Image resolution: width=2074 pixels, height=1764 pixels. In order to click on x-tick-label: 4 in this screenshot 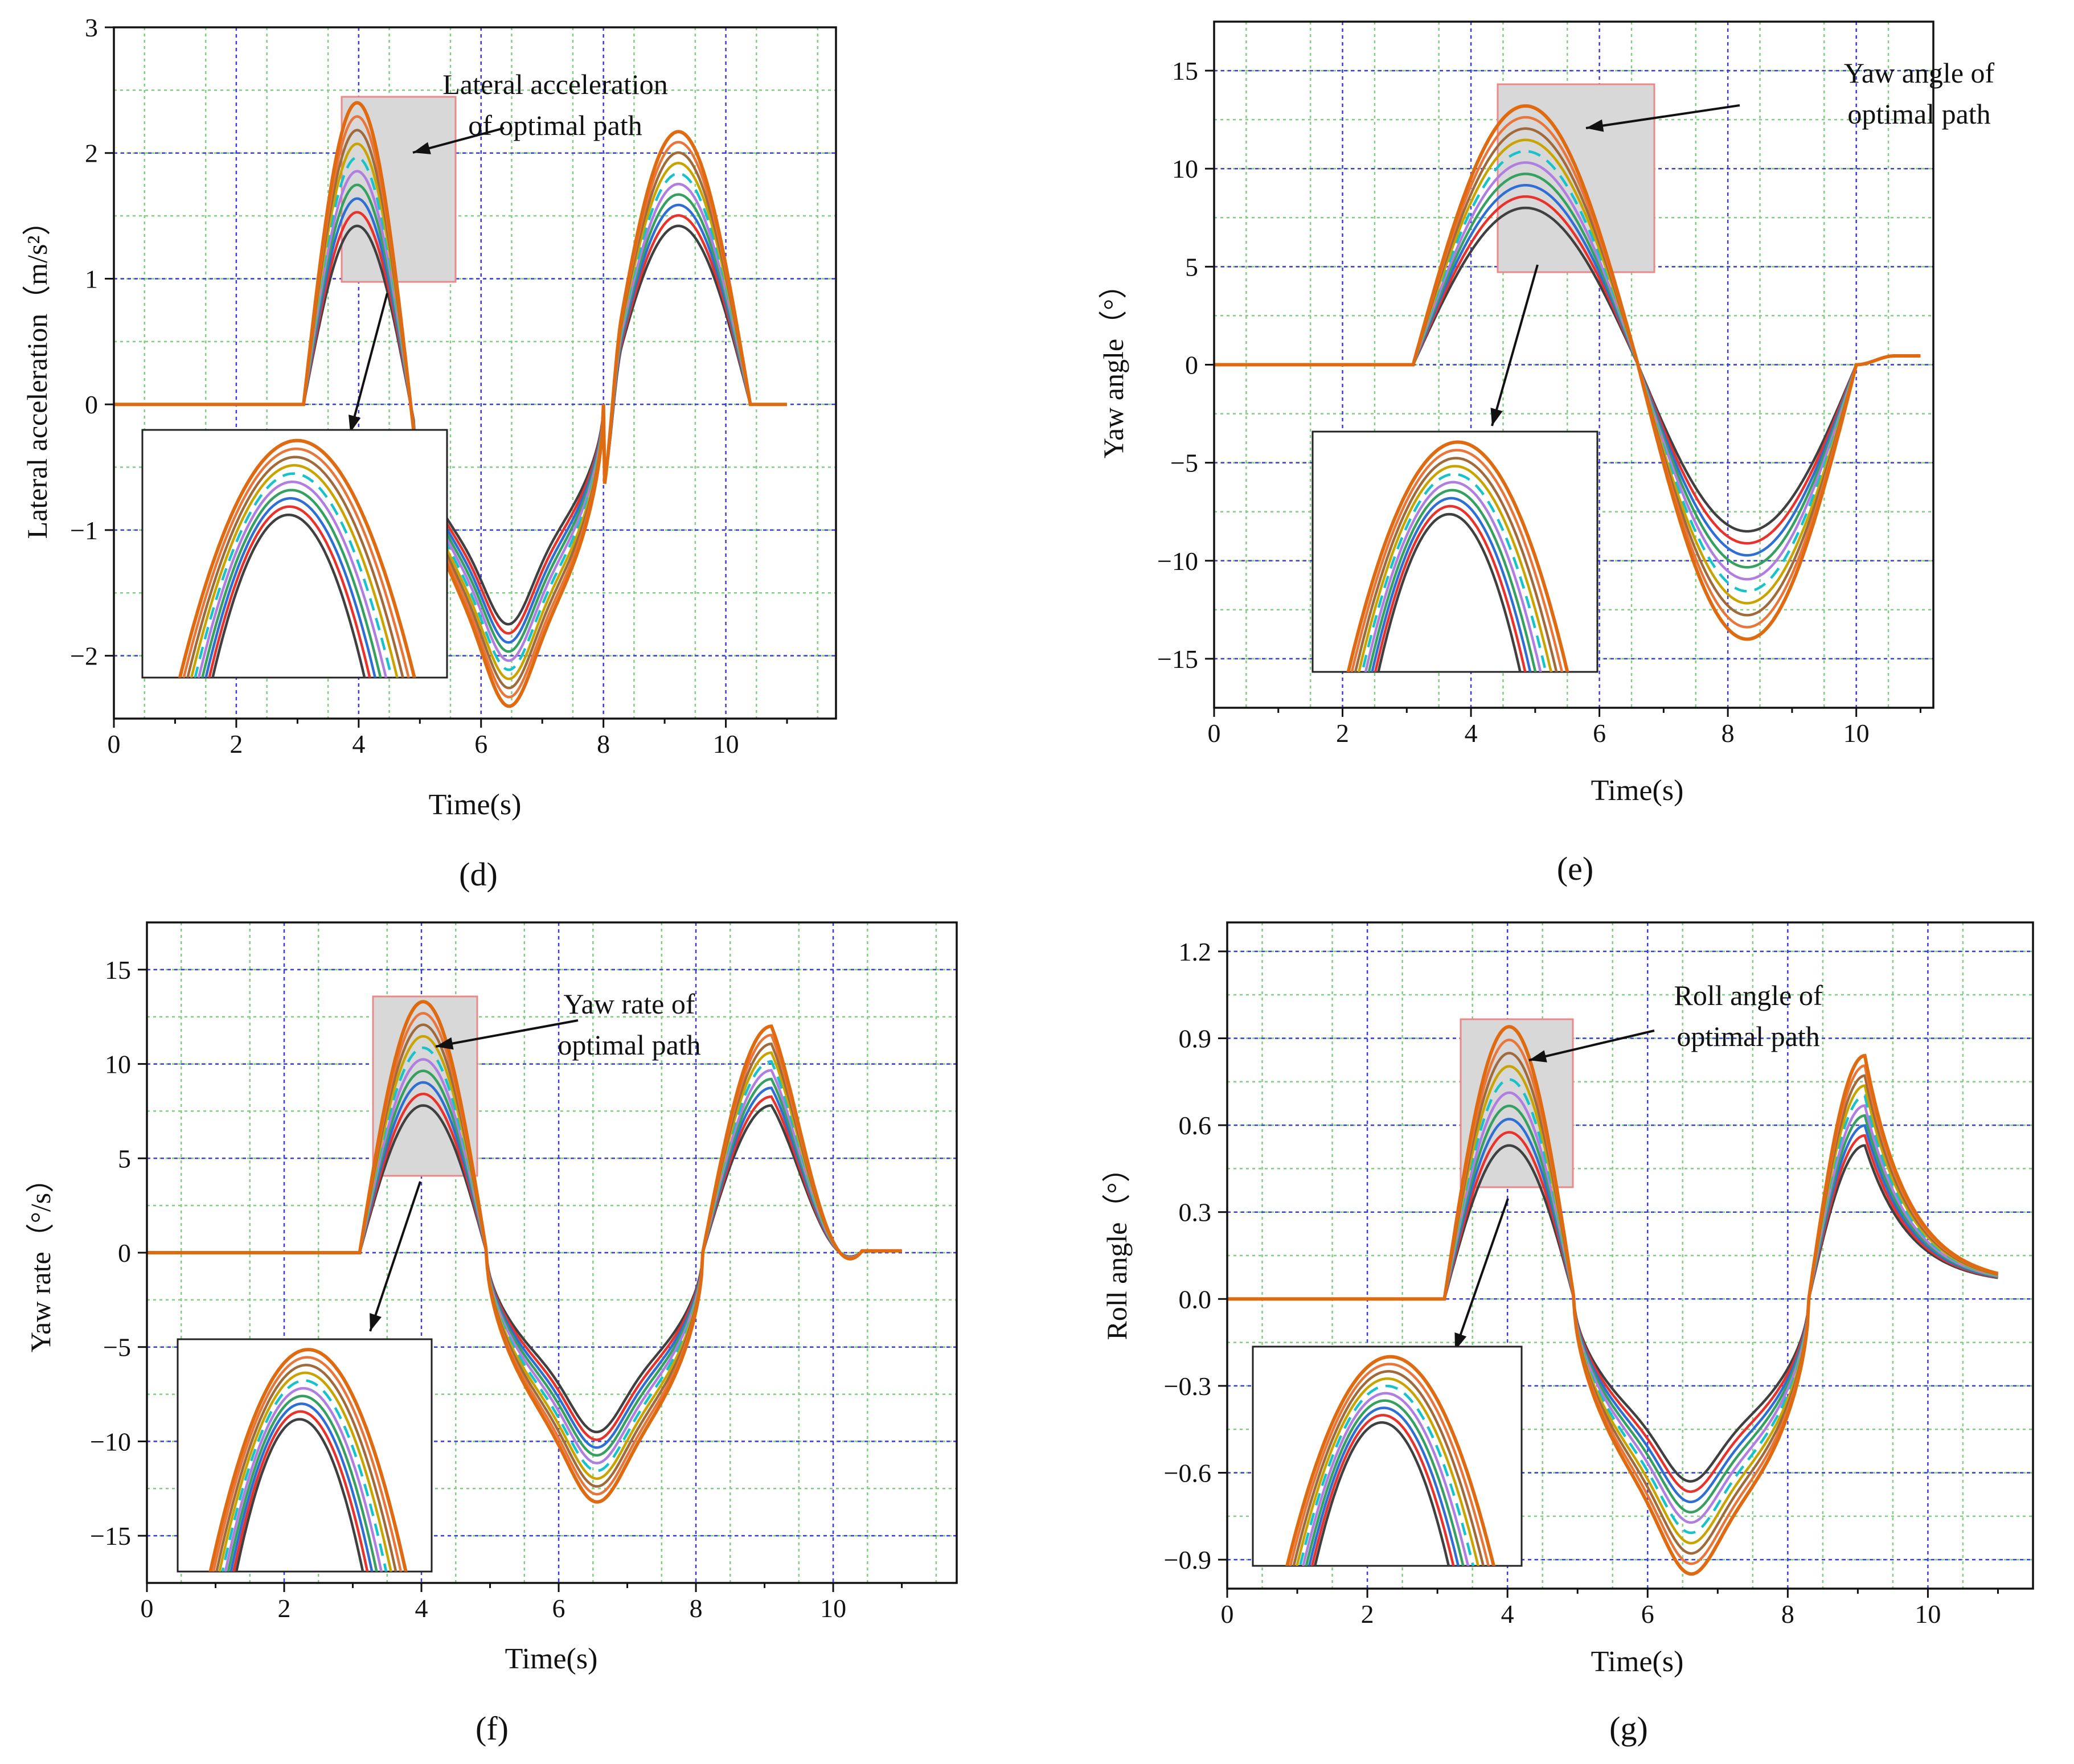, I will do `click(421, 1608)`.